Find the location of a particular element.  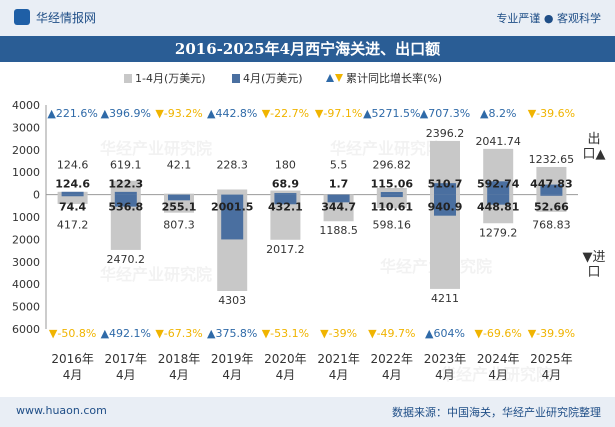

export-cumulative-label: 42.1 is located at coordinates (179, 165).